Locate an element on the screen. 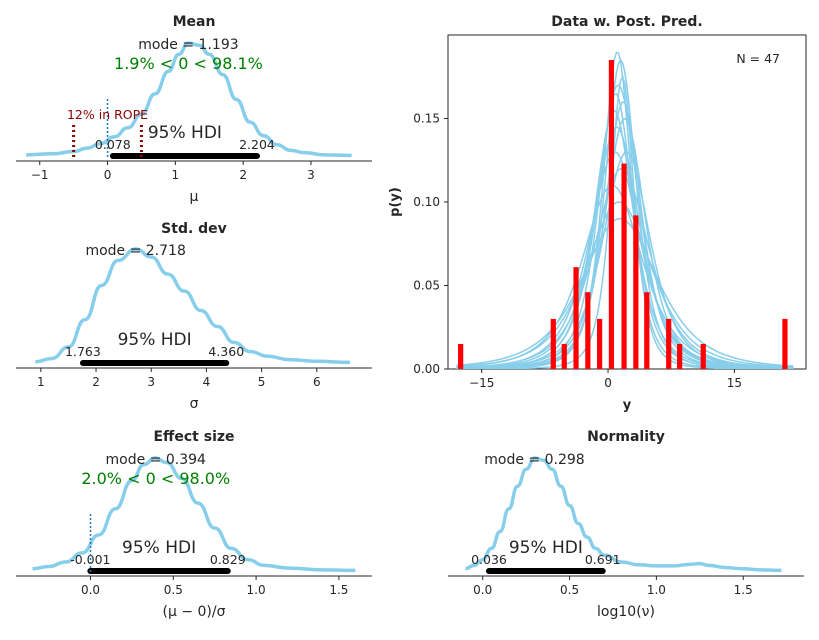 The width and height of the screenshot is (819, 640). hdi-high-label: 2.204 is located at coordinates (257, 144).